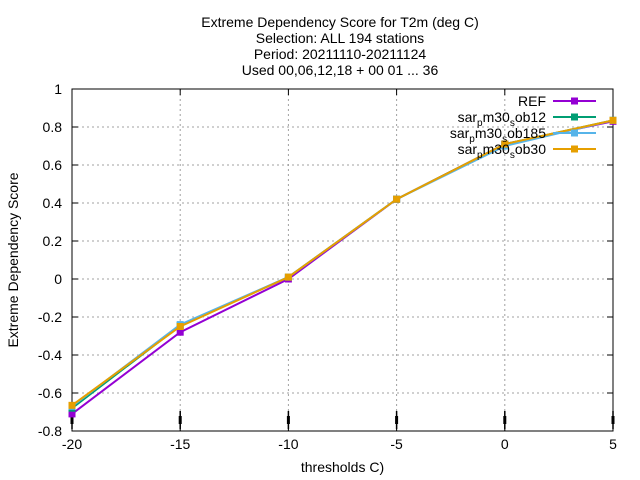 This screenshot has width=640, height=480. I want to click on y-tick-label: 1, so click(58, 89).